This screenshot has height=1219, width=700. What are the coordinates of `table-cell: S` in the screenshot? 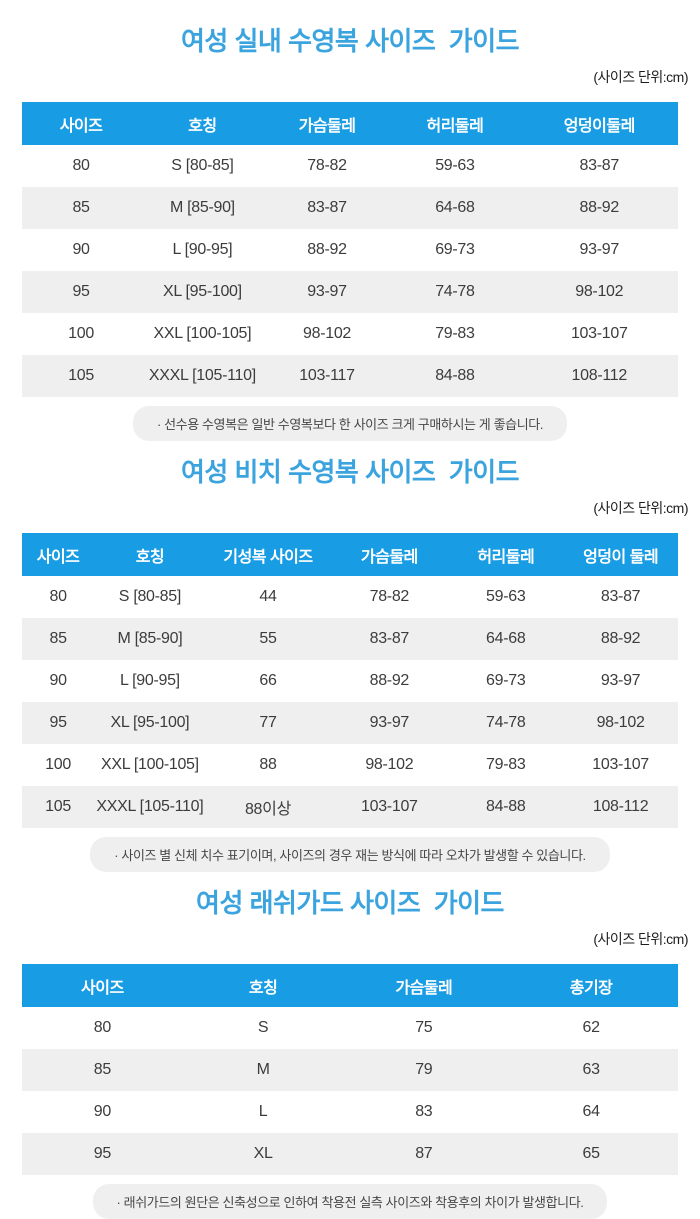 It's located at (263, 1027).